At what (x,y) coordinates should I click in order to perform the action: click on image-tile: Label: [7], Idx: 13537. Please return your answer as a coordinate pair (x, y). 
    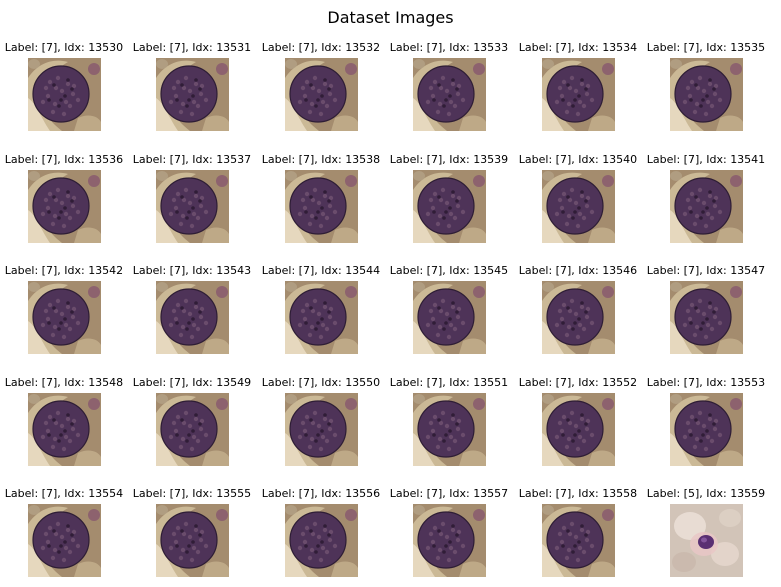
    Looking at the image, I should click on (192, 203).